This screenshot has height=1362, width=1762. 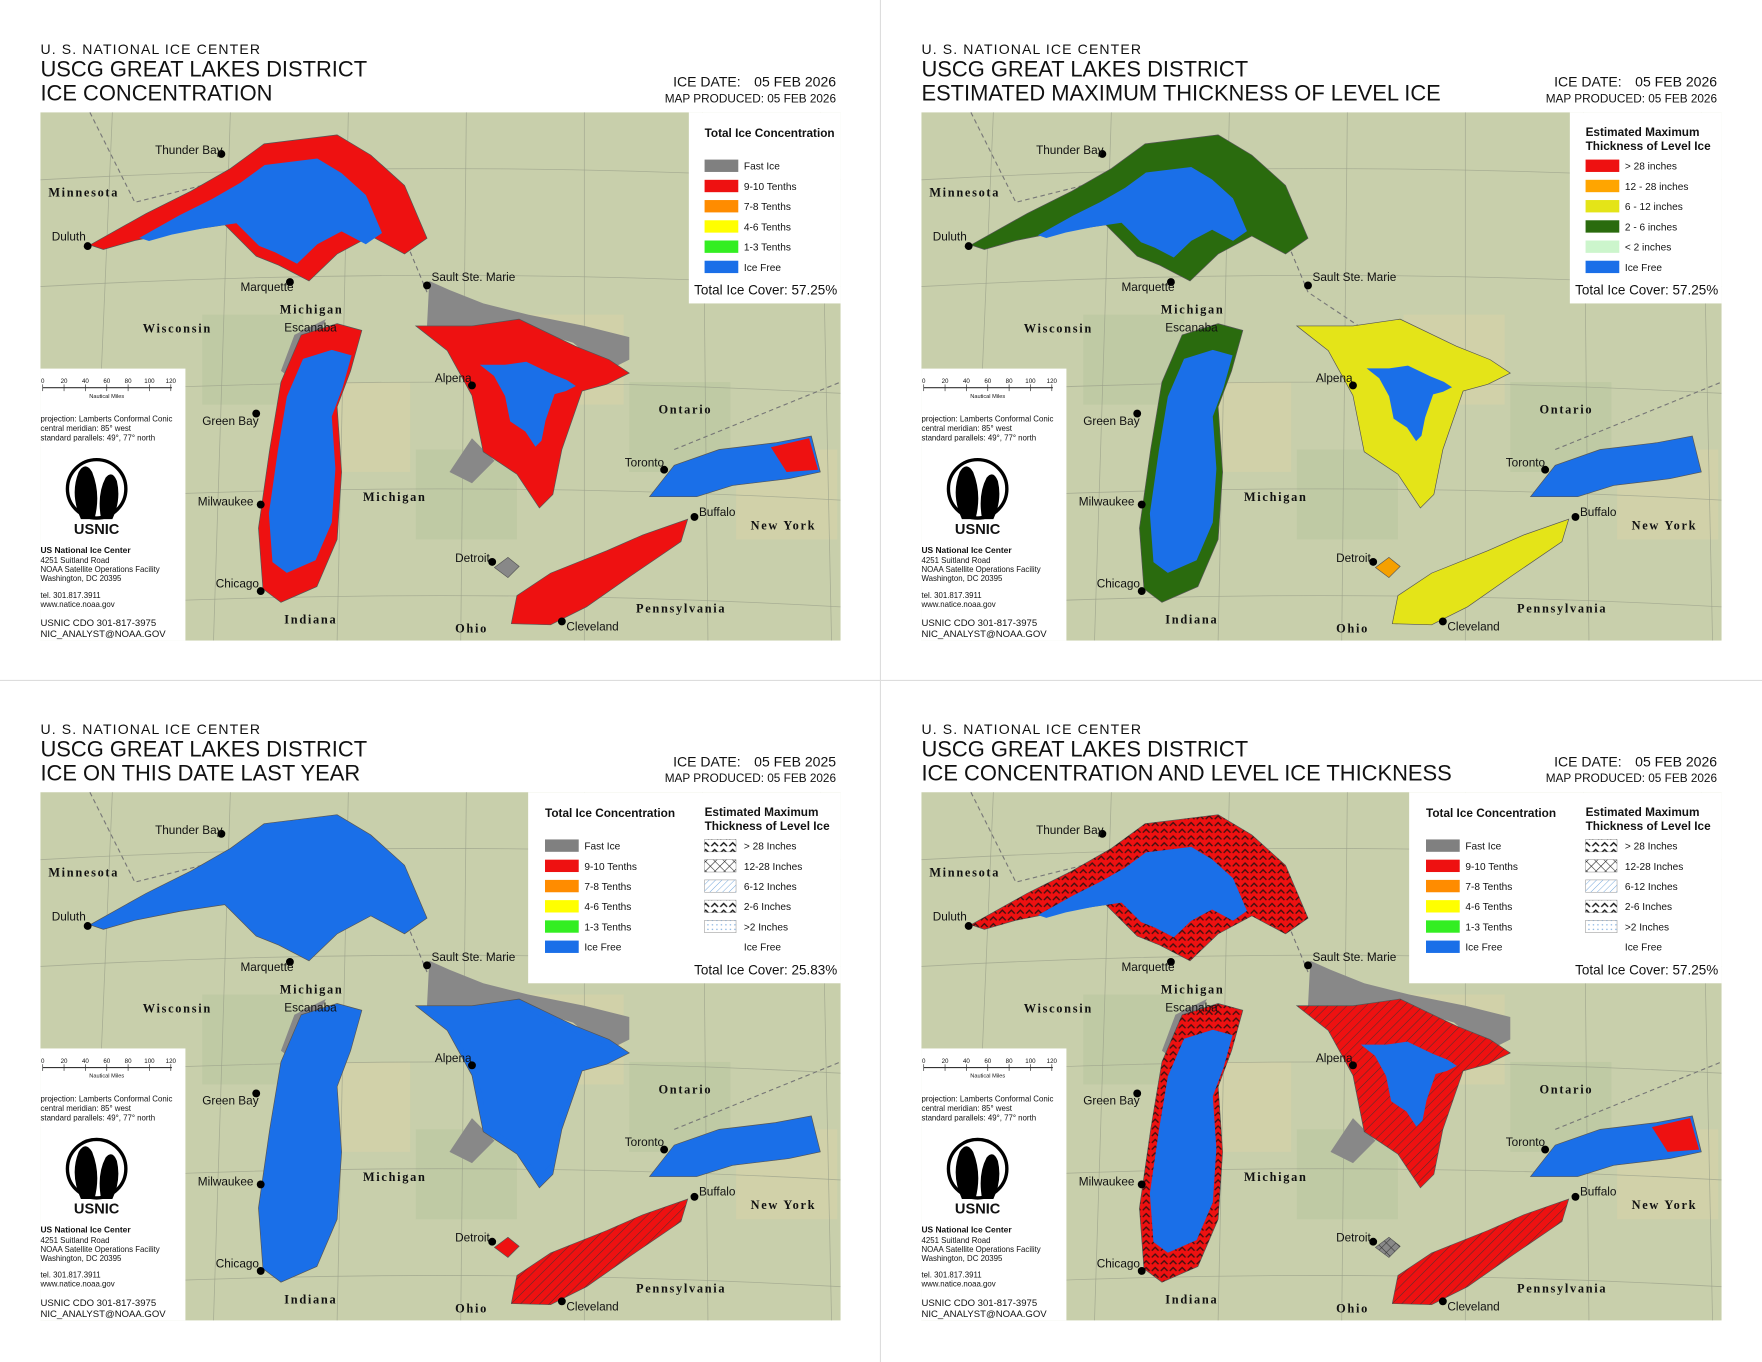 I want to click on legend-title: Estimated Maximum, so click(x=1643, y=812).